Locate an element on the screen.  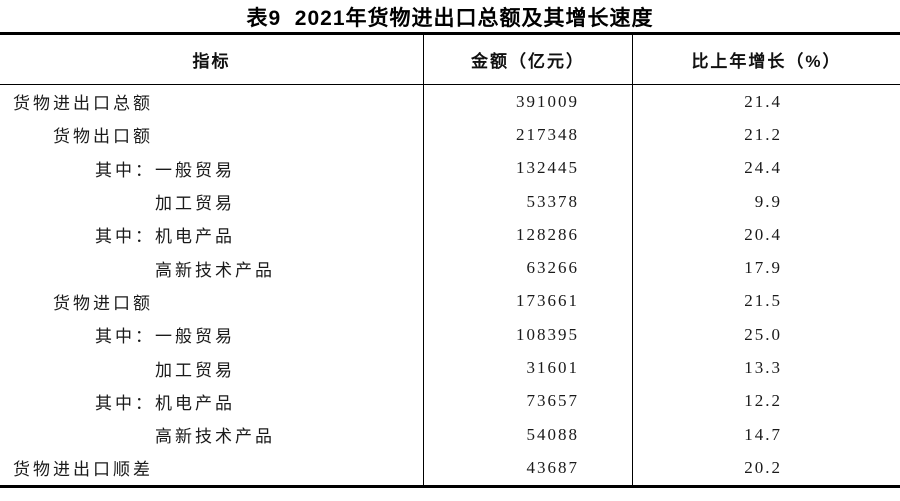
amount-cell: 128286 is located at coordinates (528, 235).